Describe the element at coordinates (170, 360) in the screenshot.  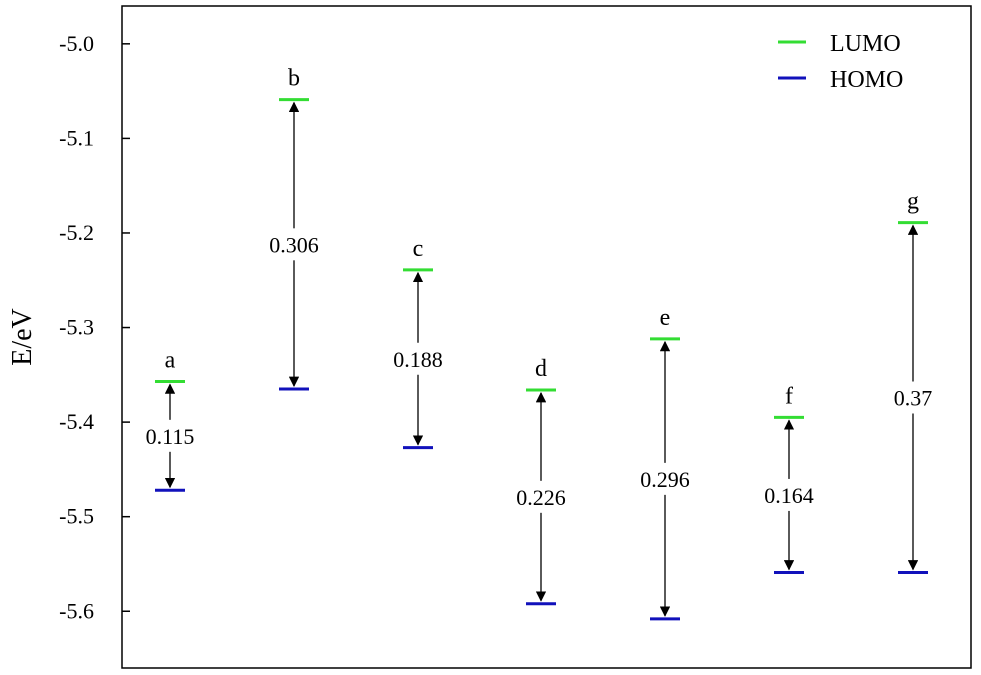
I see `compound-label-a: a` at that location.